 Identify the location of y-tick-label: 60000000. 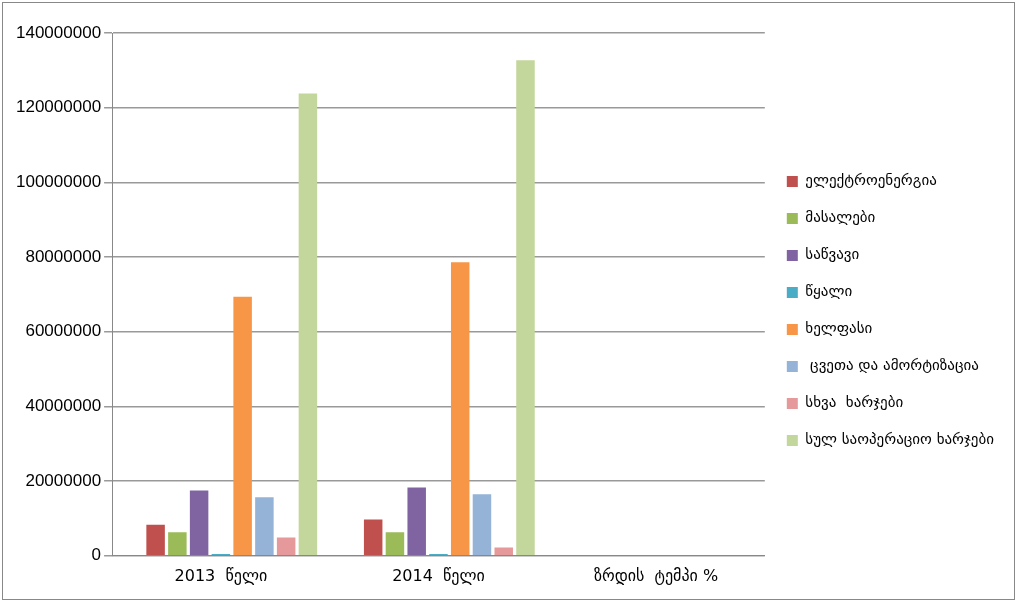
(63, 331).